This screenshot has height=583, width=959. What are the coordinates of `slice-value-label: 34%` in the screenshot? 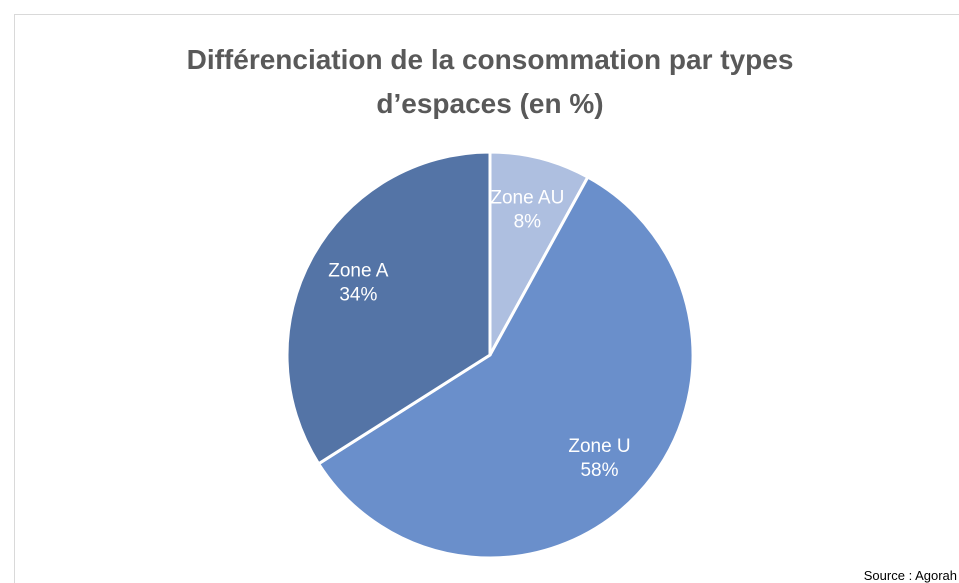 It's located at (358, 295).